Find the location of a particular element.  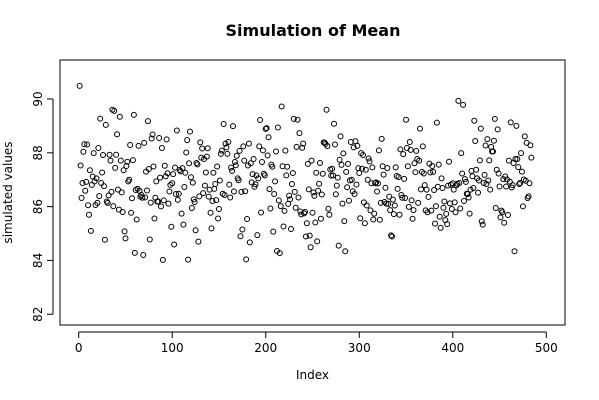

y-axis: 82 84 86 88 90 is located at coordinates (42, 206).